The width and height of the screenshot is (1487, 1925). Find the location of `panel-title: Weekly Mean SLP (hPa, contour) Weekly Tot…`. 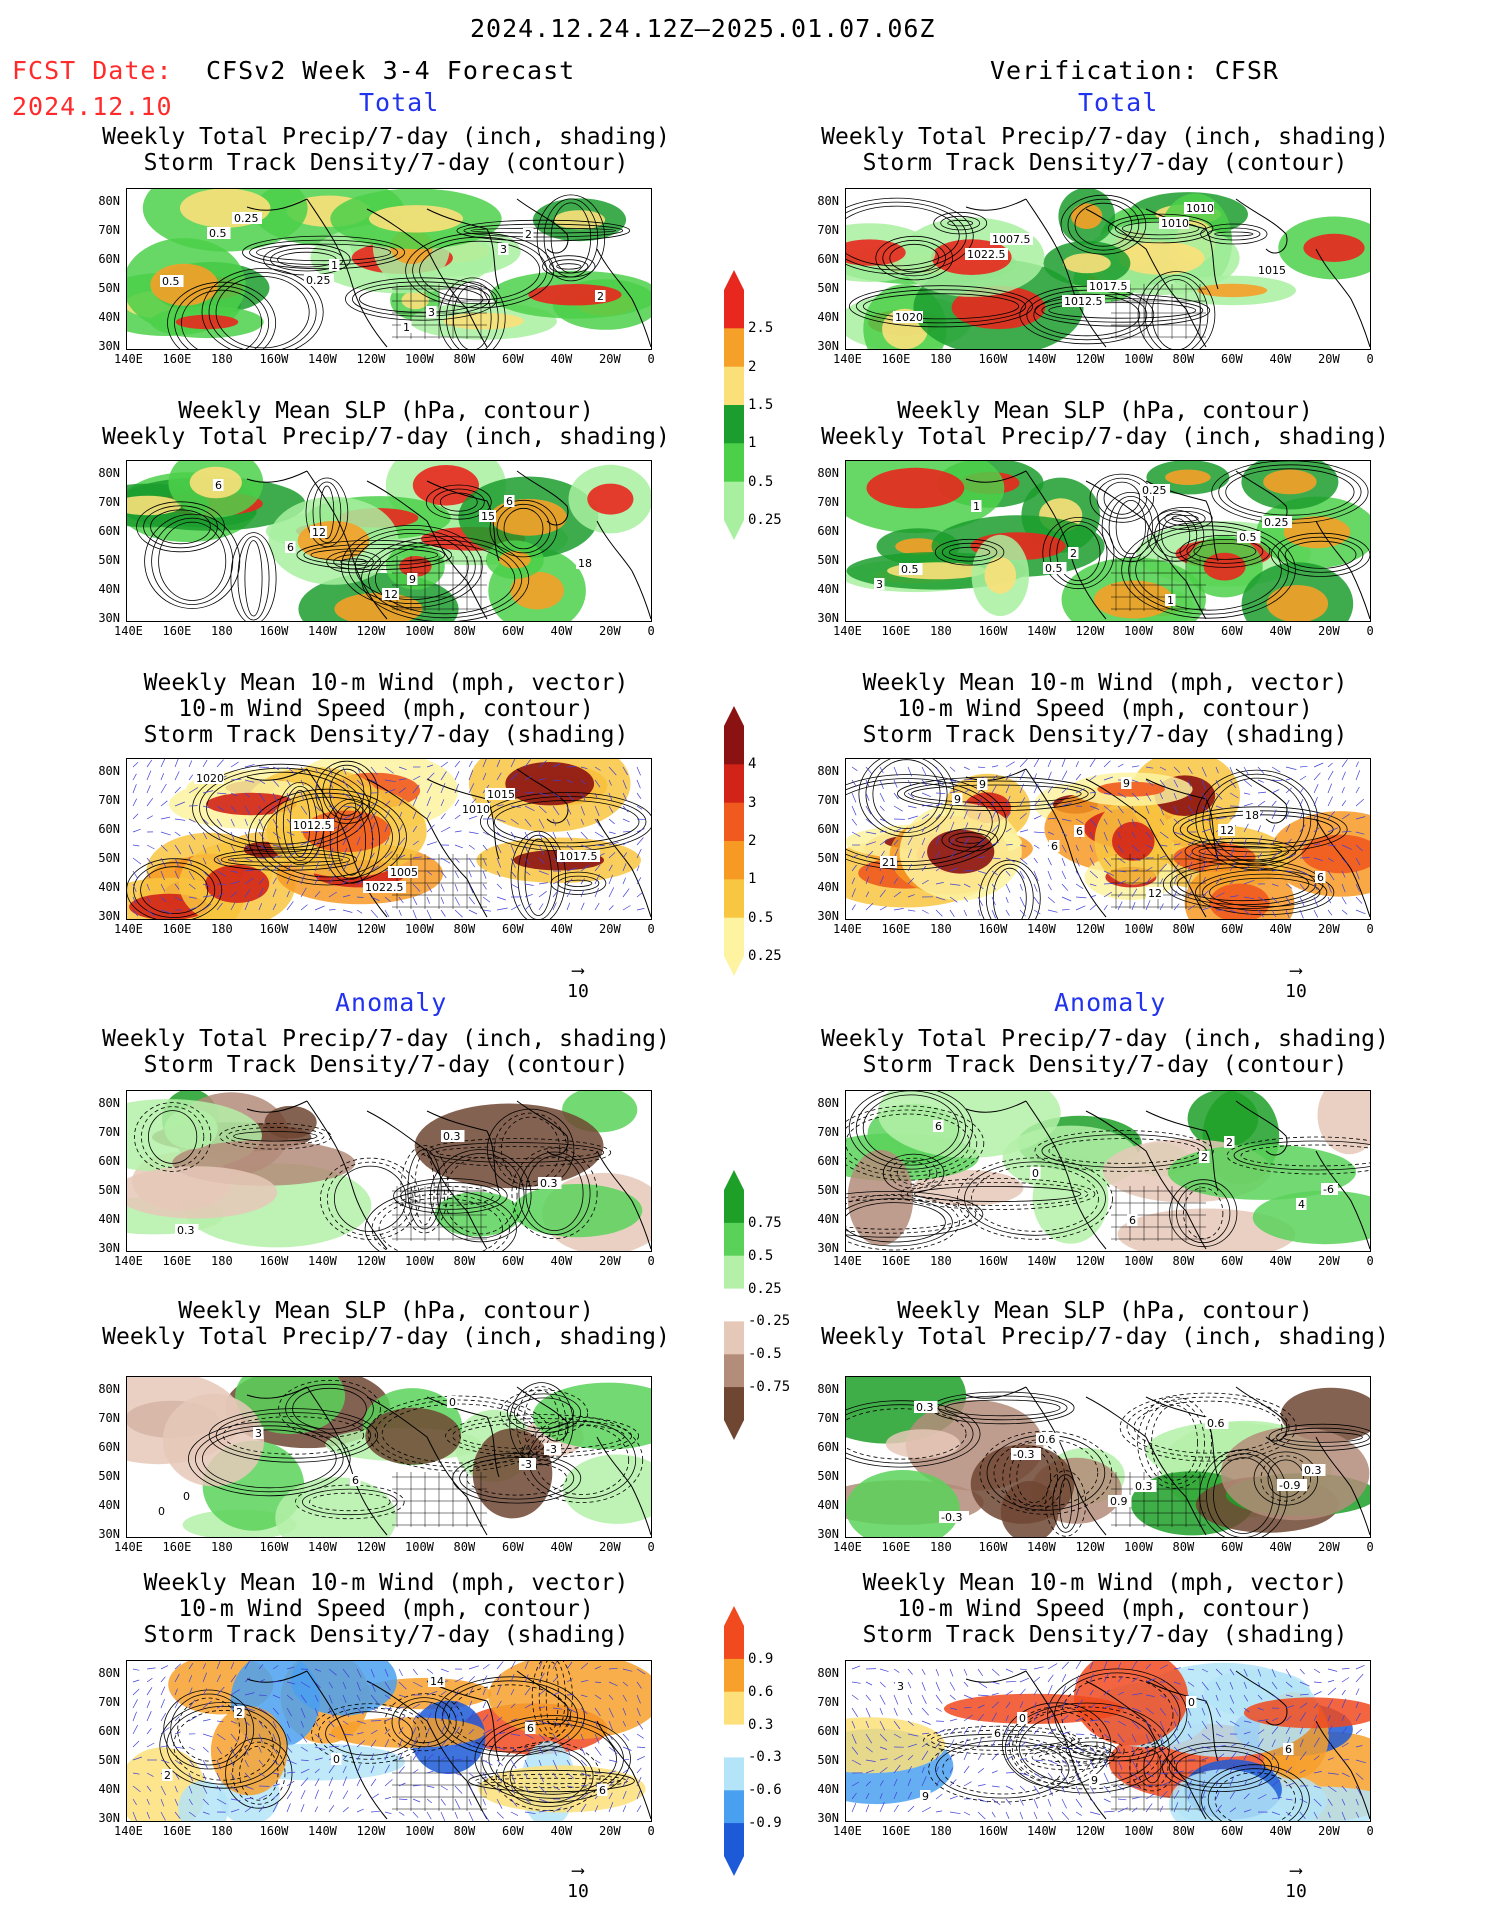

panel-title: Weekly Mean SLP (hPa, contour) Weekly Tot… is located at coordinates (386, 424).